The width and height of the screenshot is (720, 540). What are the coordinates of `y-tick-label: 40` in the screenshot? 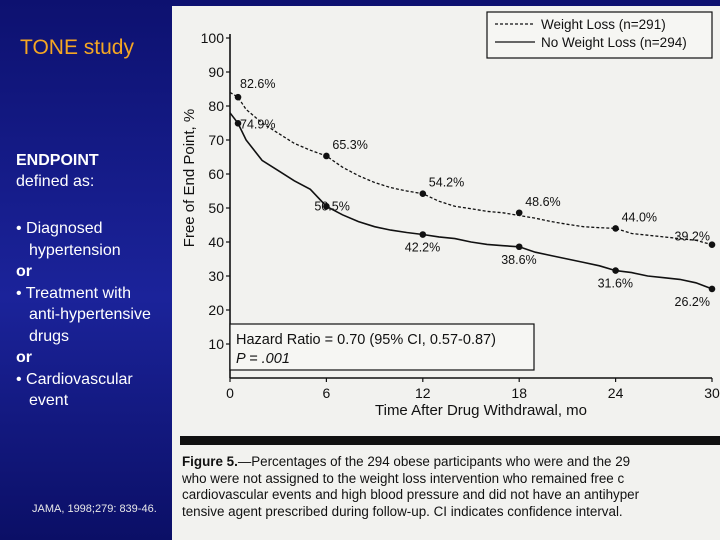 It's located at (216, 242).